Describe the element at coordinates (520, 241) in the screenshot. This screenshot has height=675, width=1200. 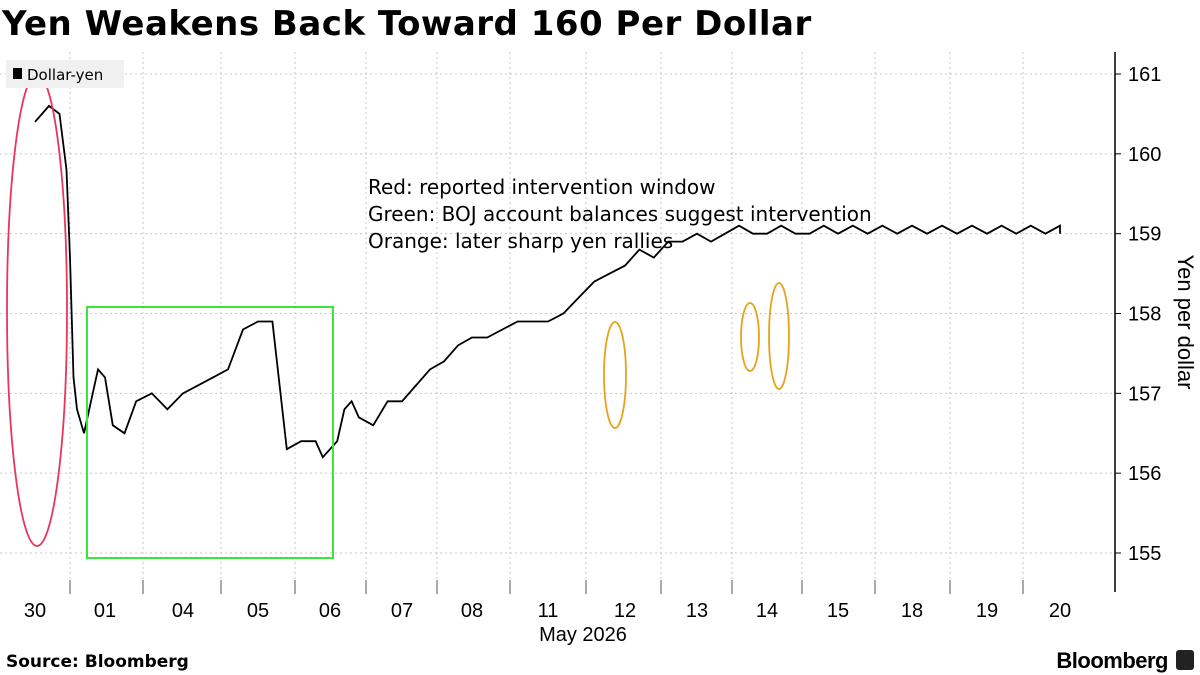
I see `note-orange: Orange: later sharp yen rallies` at that location.